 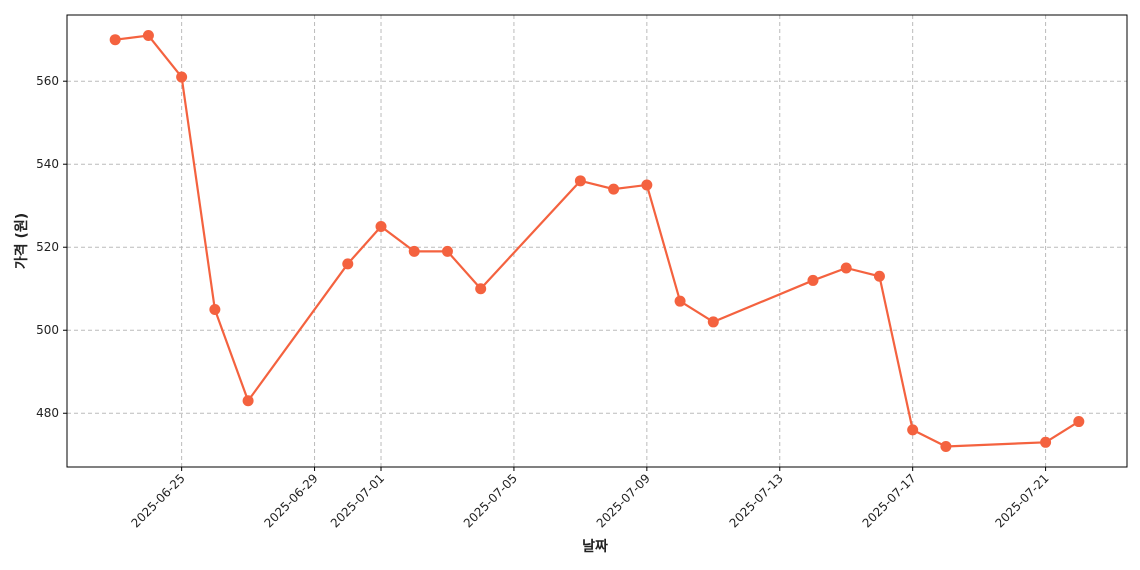 What do you see at coordinates (47, 81) in the screenshot?
I see `y-tick-label: 560` at bounding box center [47, 81].